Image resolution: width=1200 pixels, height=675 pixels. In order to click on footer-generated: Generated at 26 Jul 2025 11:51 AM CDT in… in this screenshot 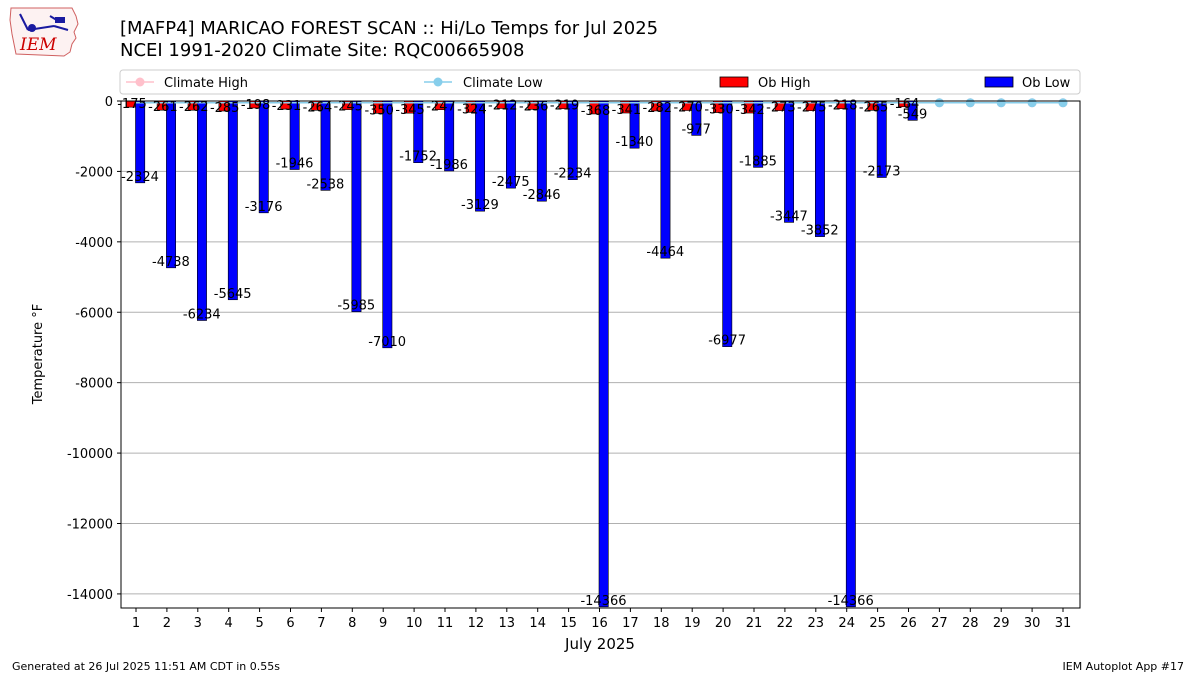, I will do `click(146, 666)`.